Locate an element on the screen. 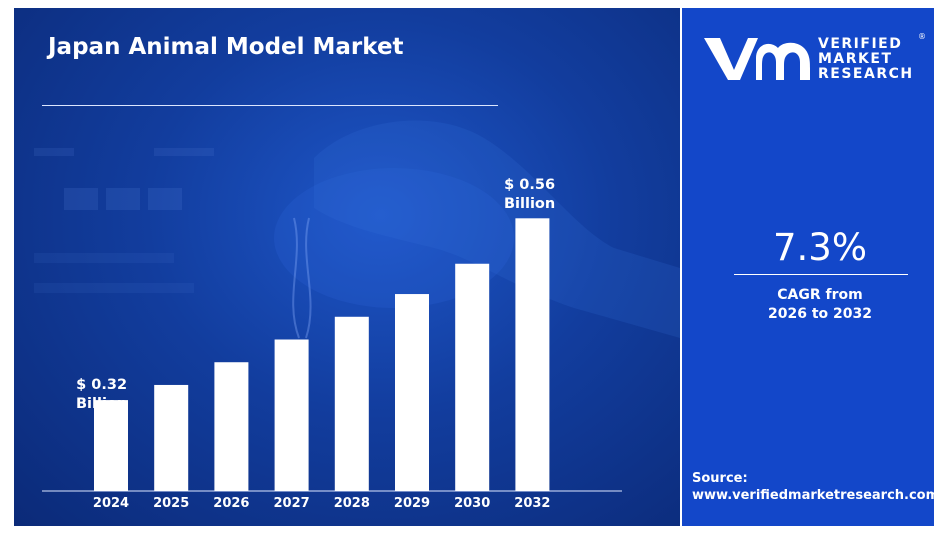 Image resolution: width=949 pixels, height=535 pixels. x-tick-label-2024: 2024 is located at coordinates (111, 503).